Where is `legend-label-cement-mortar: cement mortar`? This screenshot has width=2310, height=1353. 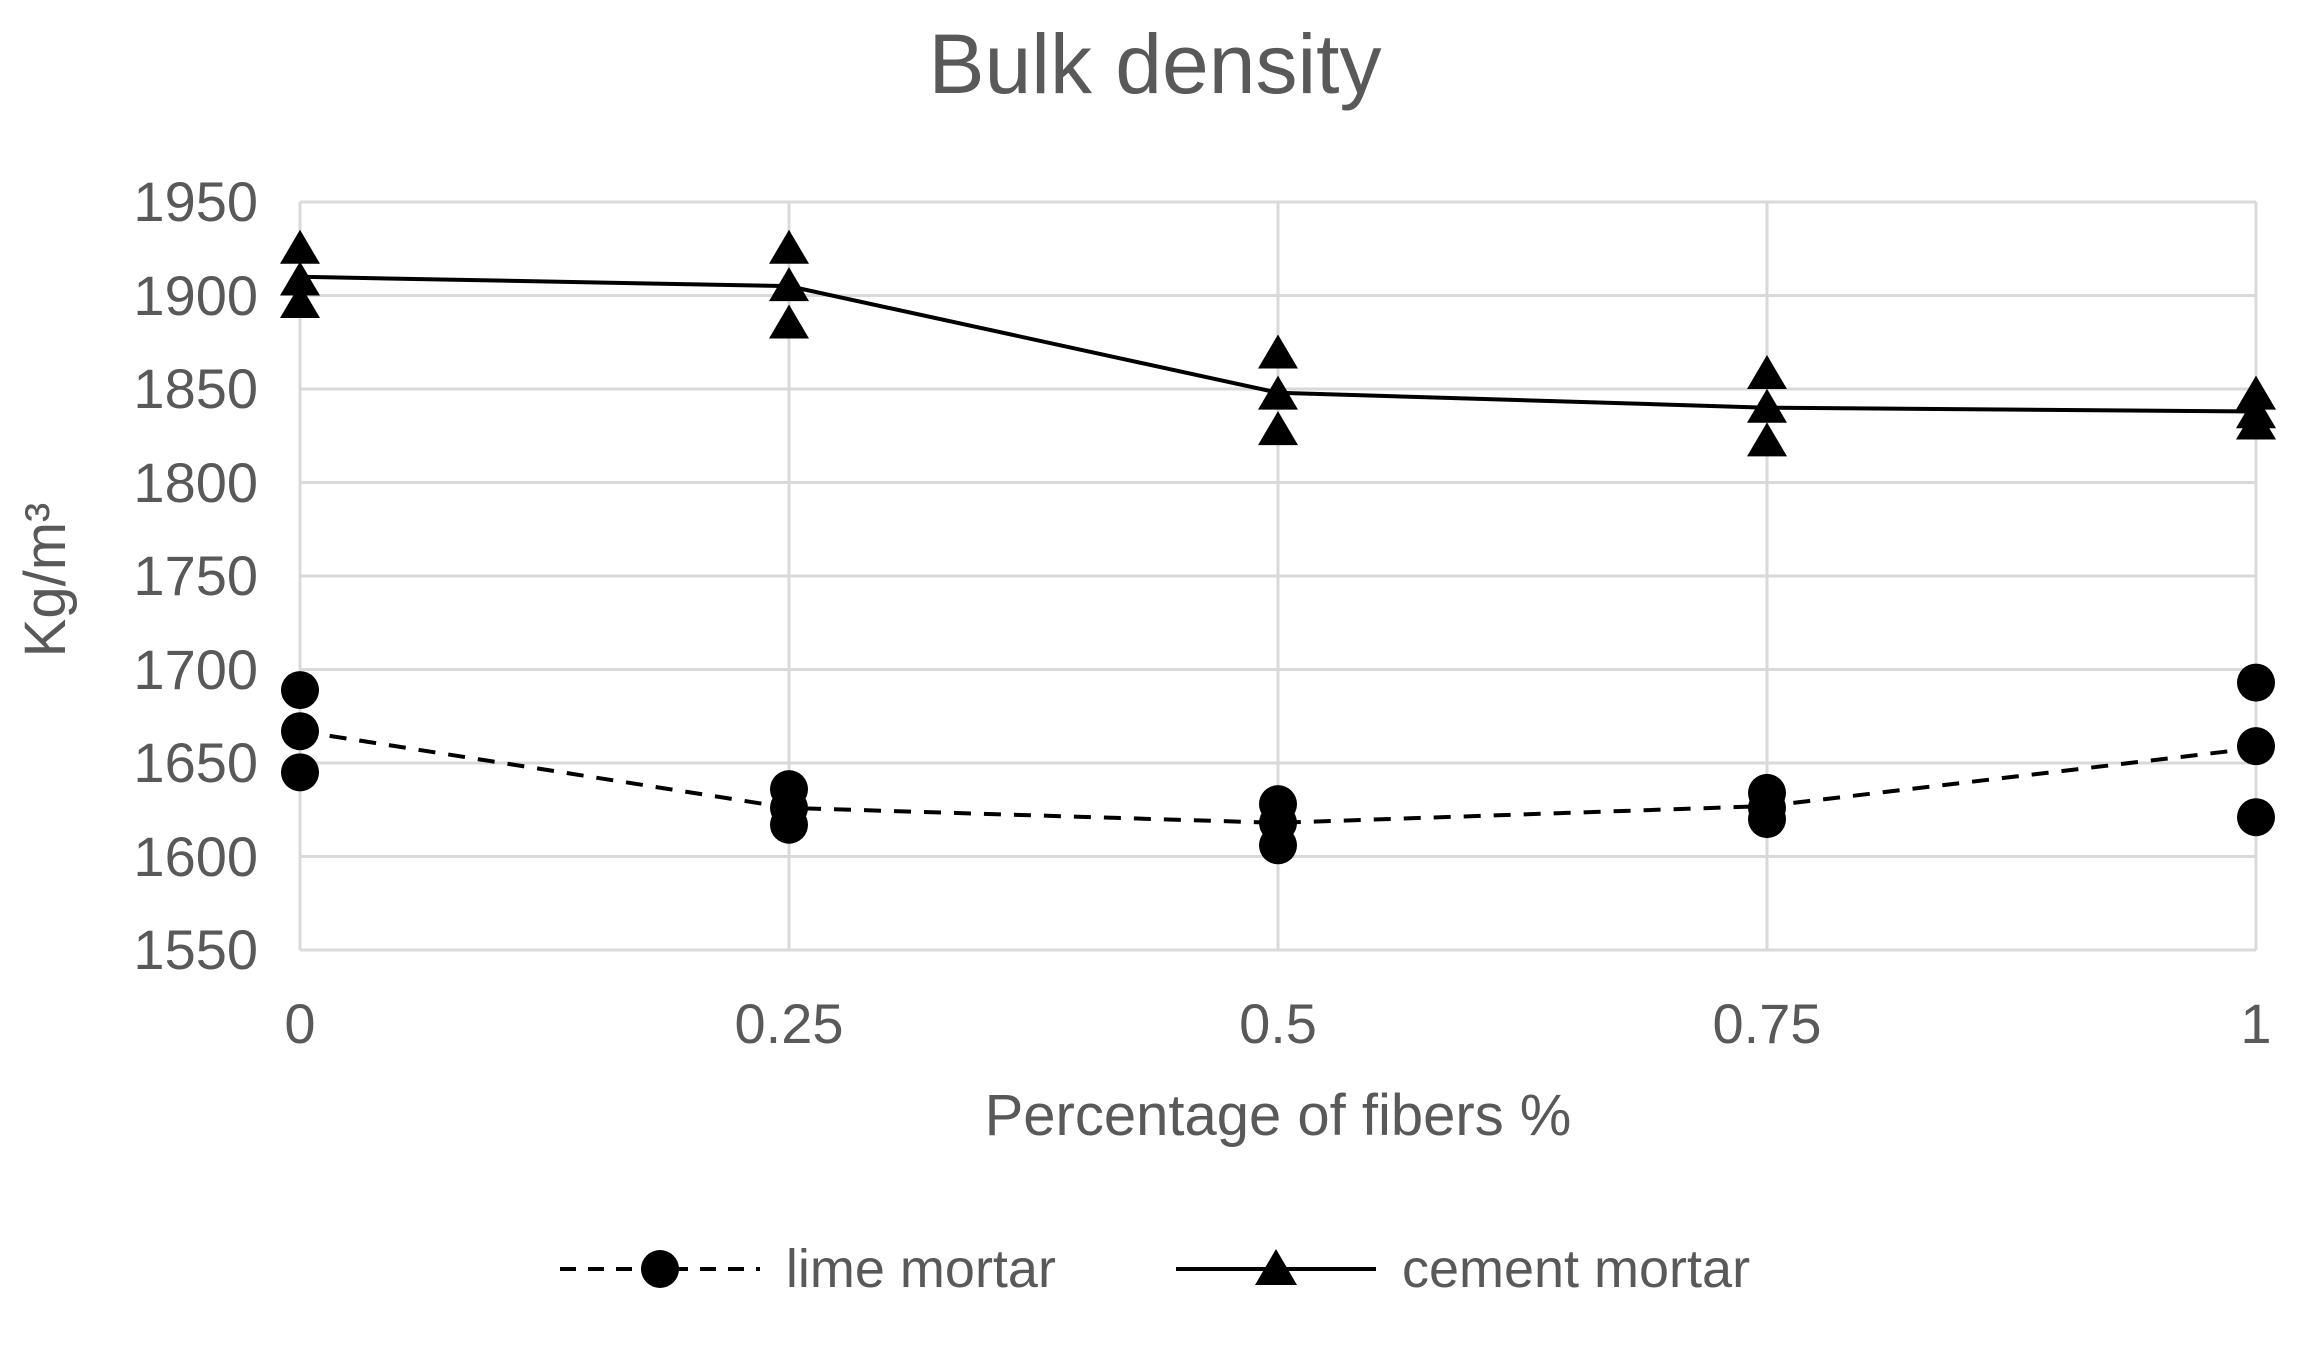
legend-label-cement-mortar: cement mortar is located at coordinates (1576, 1269).